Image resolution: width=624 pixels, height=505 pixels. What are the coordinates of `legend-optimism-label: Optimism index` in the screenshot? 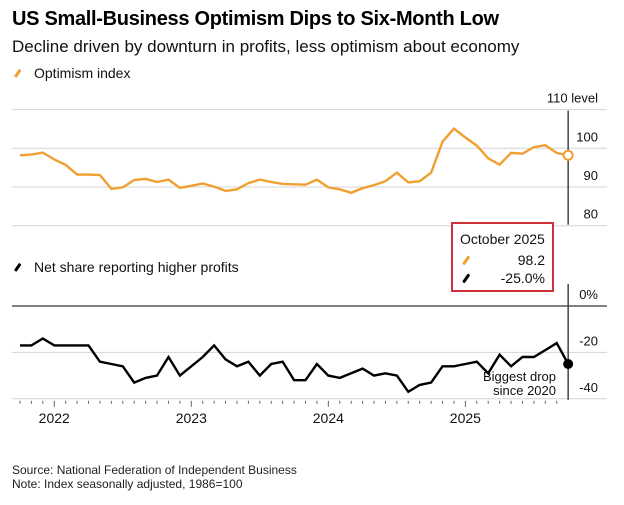 It's located at (82, 73).